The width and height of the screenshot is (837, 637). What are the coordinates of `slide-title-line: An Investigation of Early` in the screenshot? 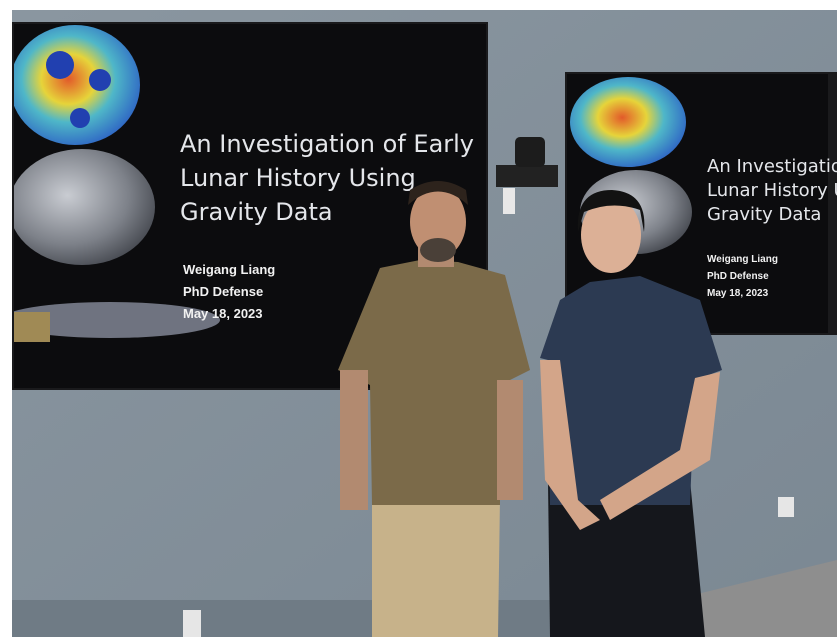 It's located at (327, 144).